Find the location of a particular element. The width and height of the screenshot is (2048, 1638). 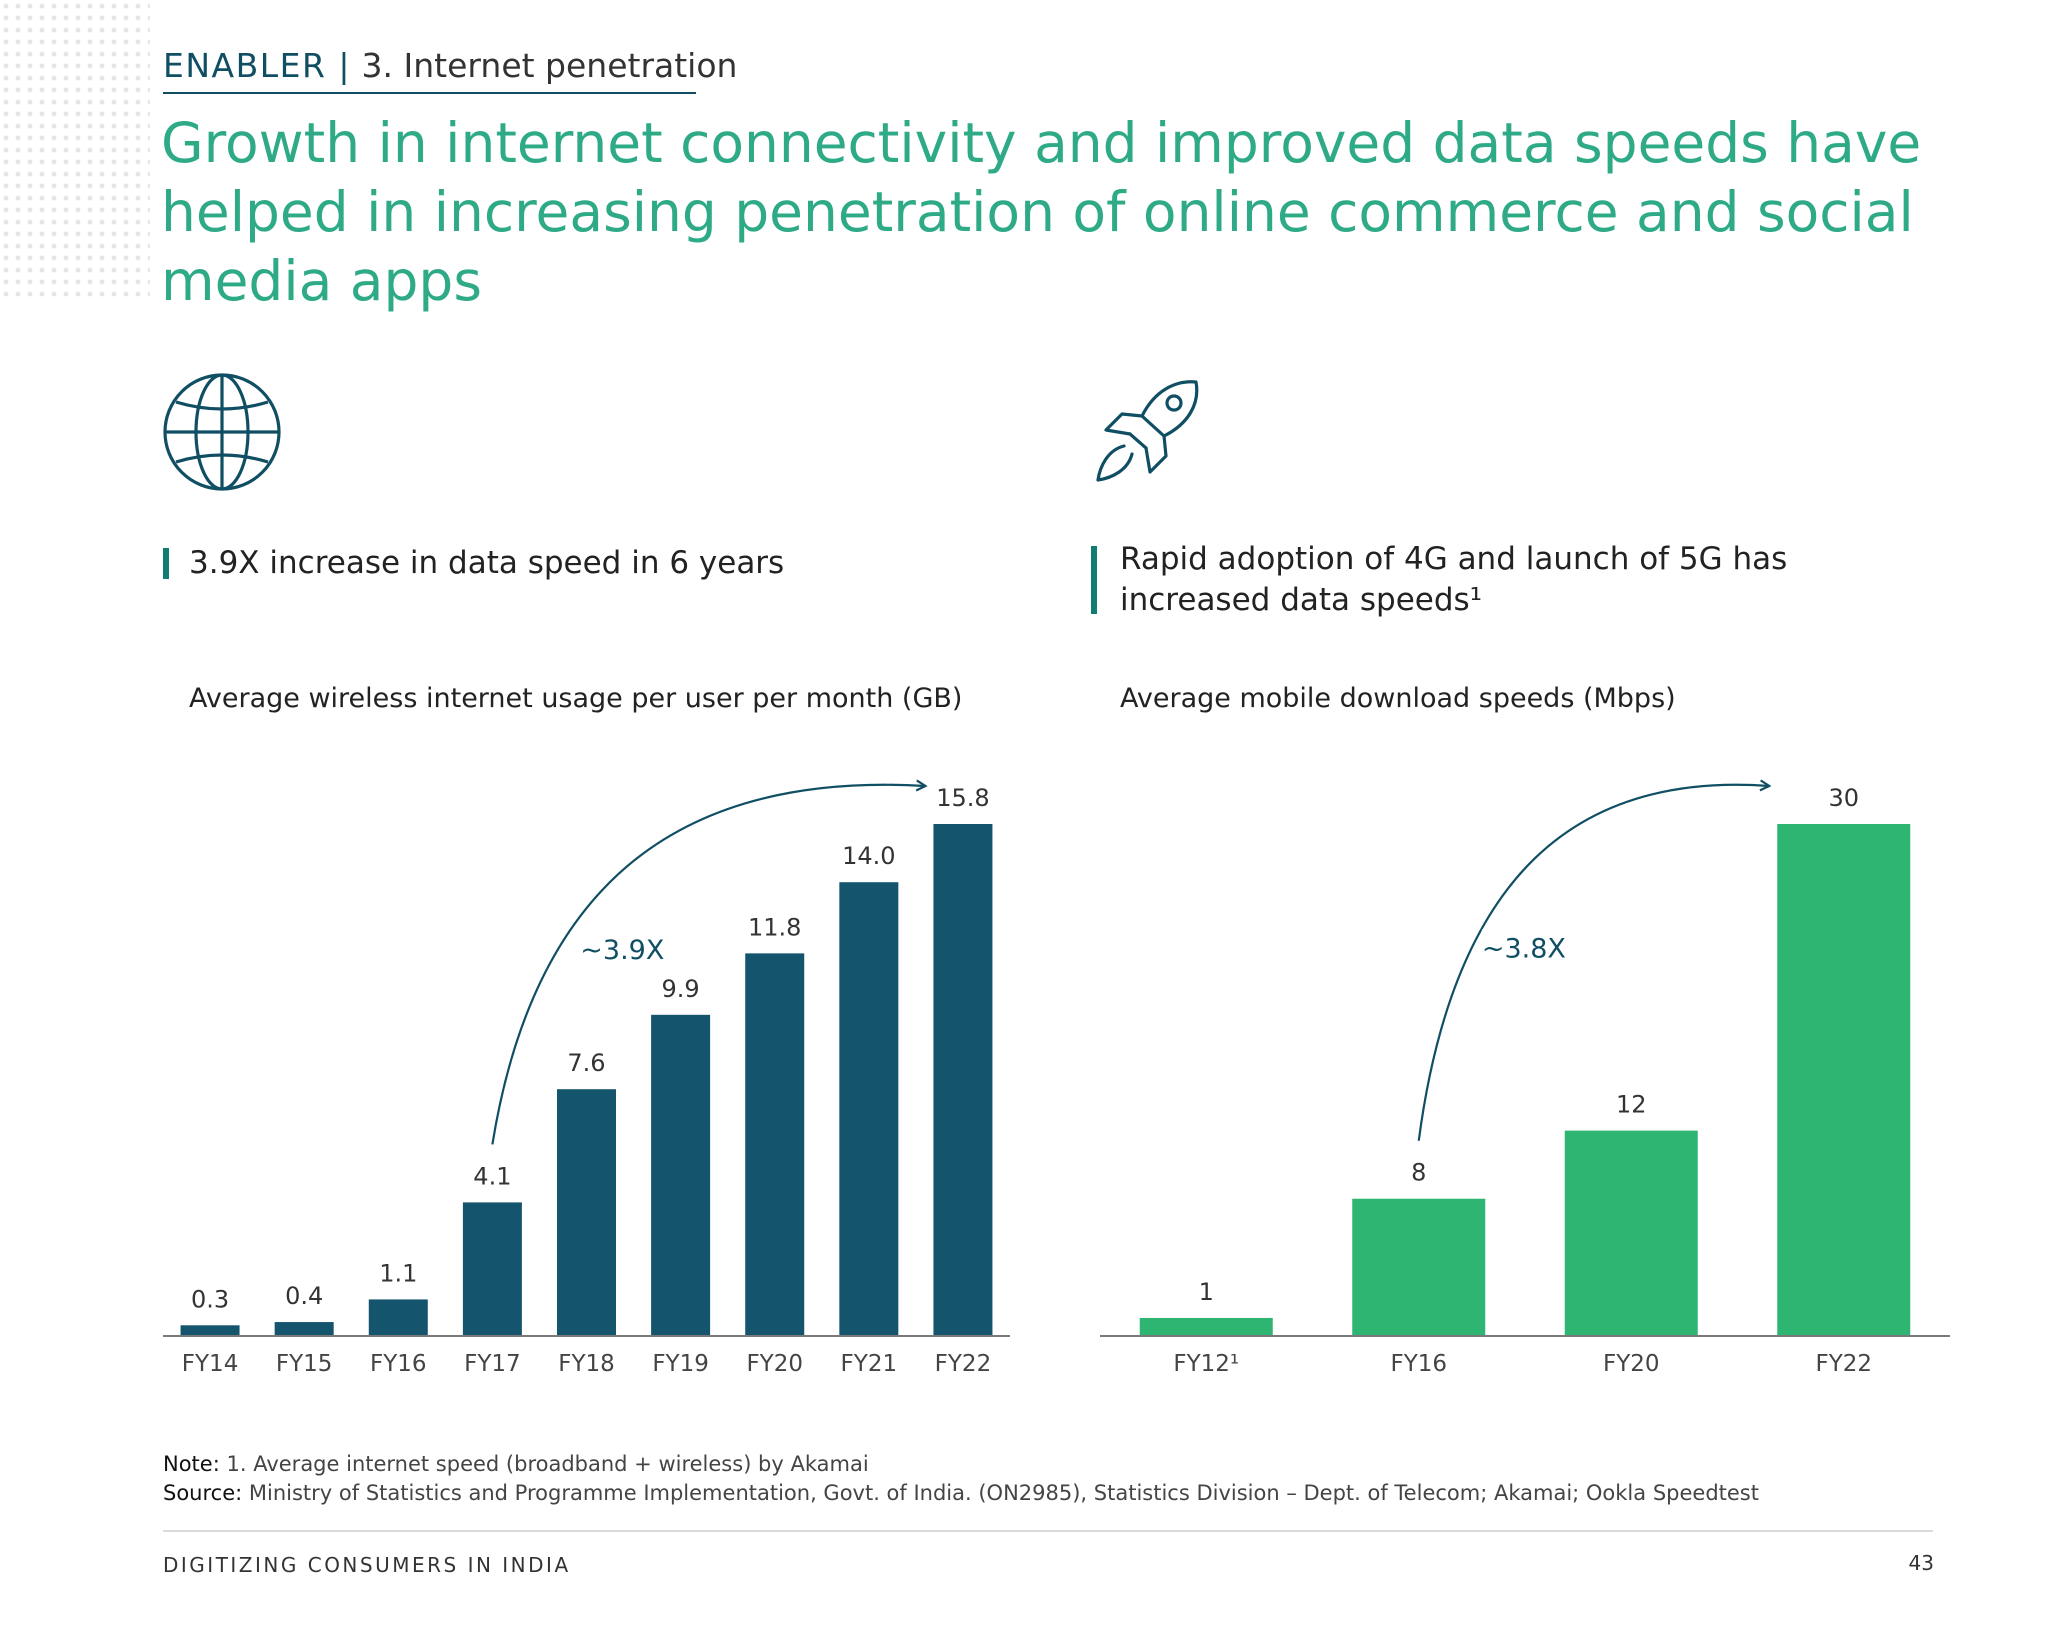

key-point-marker-right is located at coordinates (1094, 580).